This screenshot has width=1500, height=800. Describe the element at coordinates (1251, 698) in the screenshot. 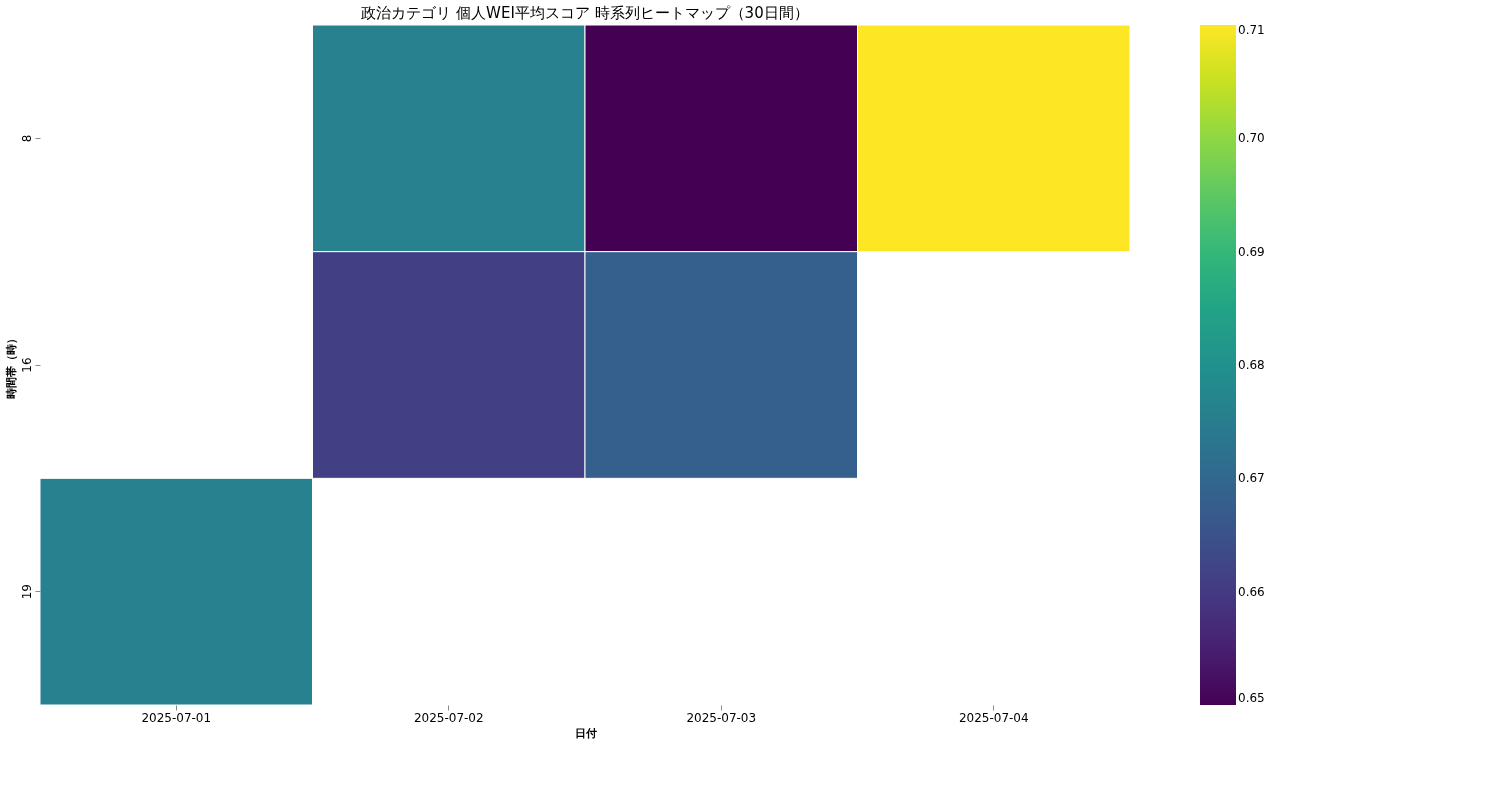

I see `color-bar-label: 0.65` at that location.